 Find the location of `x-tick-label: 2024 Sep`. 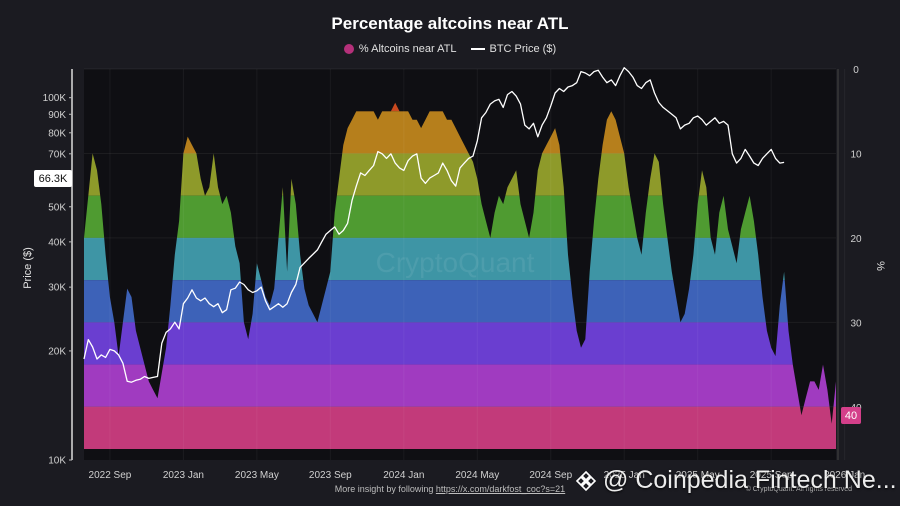

x-tick-label: 2024 Sep is located at coordinates (550, 475).